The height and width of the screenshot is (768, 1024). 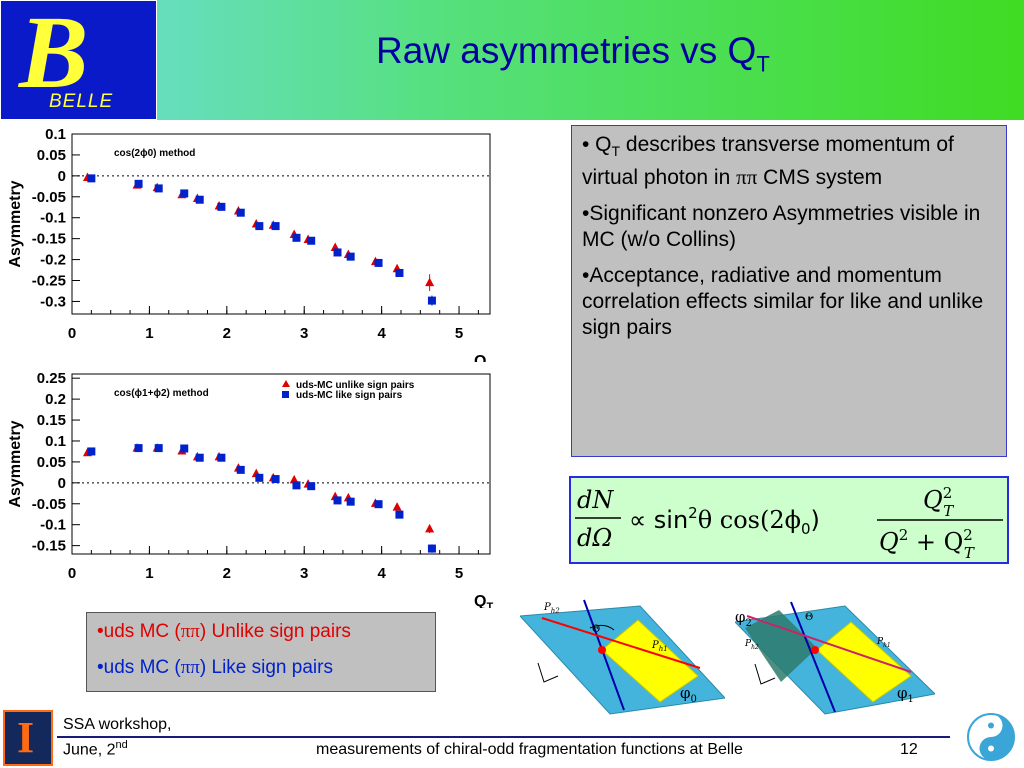 What do you see at coordinates (820, 178) in the screenshot?
I see `bullet-qt-suffix: CMS system` at bounding box center [820, 178].